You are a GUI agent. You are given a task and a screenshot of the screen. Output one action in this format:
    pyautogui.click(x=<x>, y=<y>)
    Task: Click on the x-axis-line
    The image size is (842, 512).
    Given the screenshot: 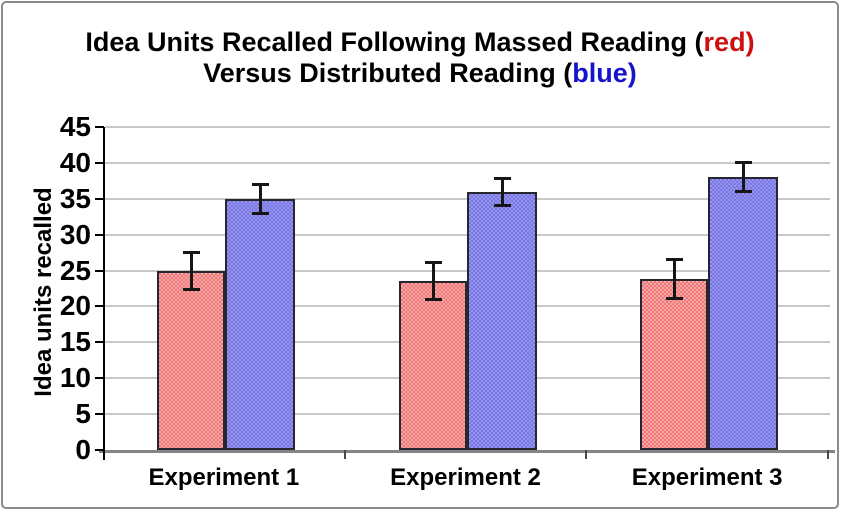 What is the action you would take?
    pyautogui.click(x=467, y=451)
    